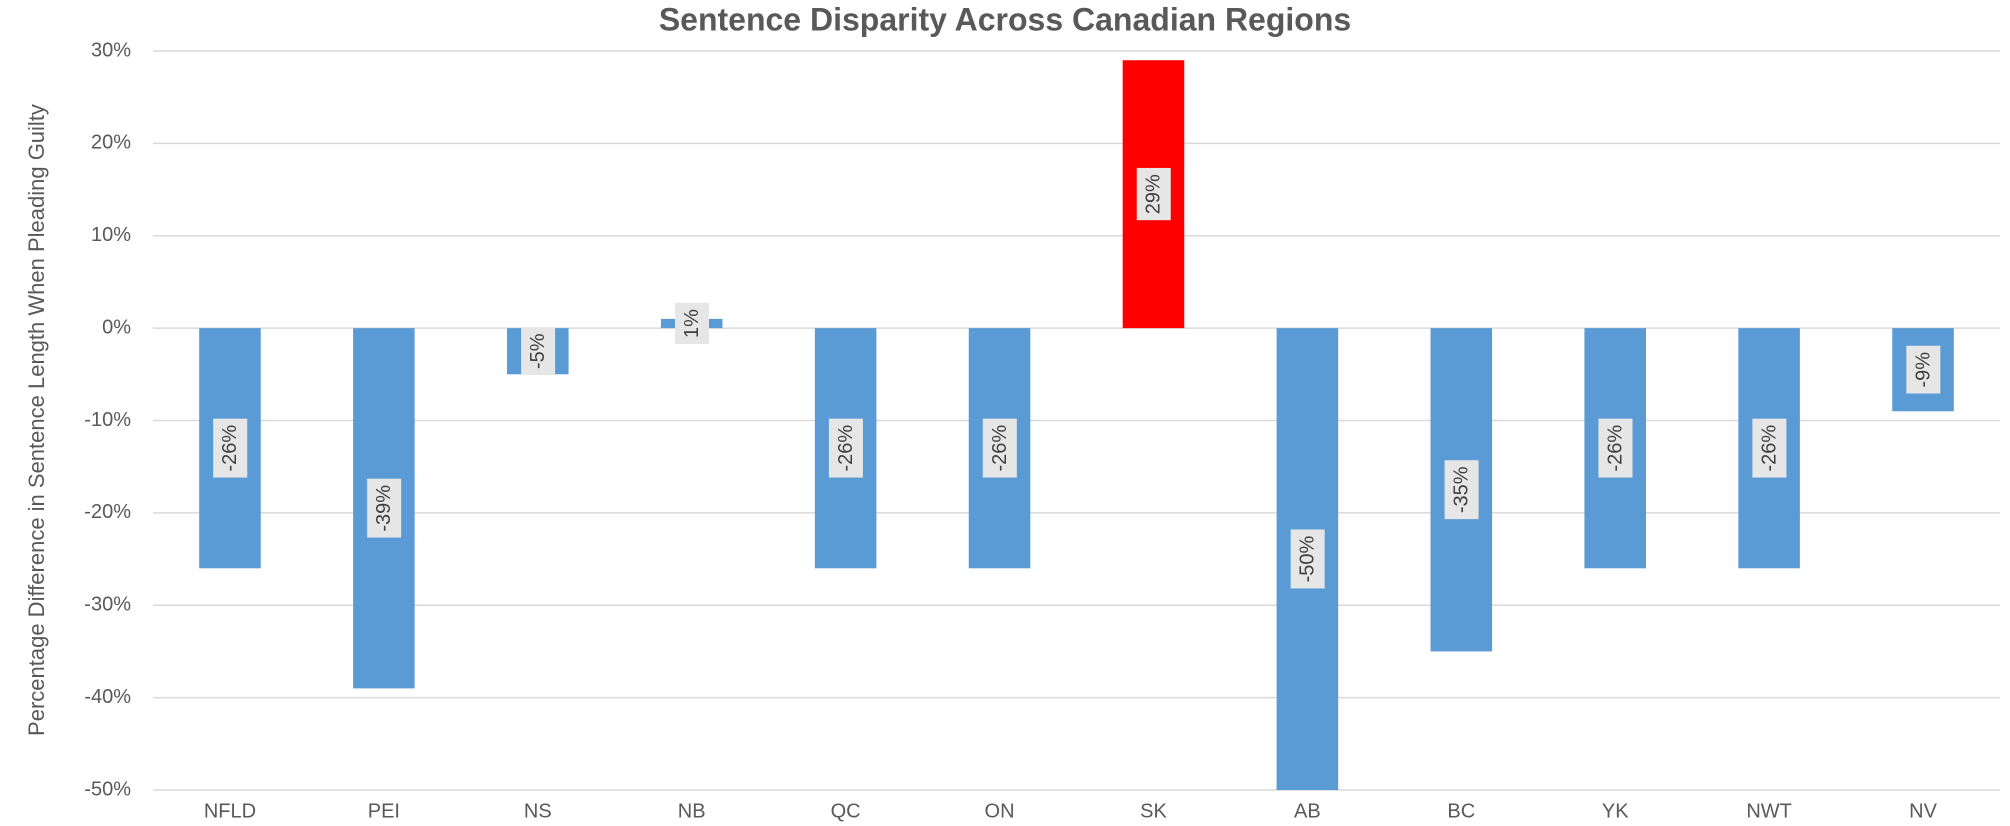 The width and height of the screenshot is (2010, 826). Describe the element at coordinates (107, 512) in the screenshot. I see `y-tick-label: -20%` at that location.